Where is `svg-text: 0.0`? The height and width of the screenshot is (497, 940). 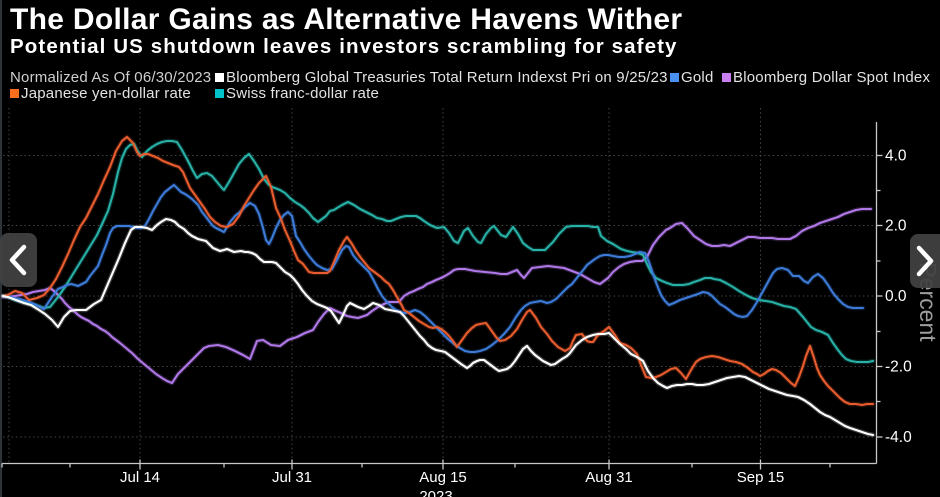
svg-text: 0.0 is located at coordinates (896, 296).